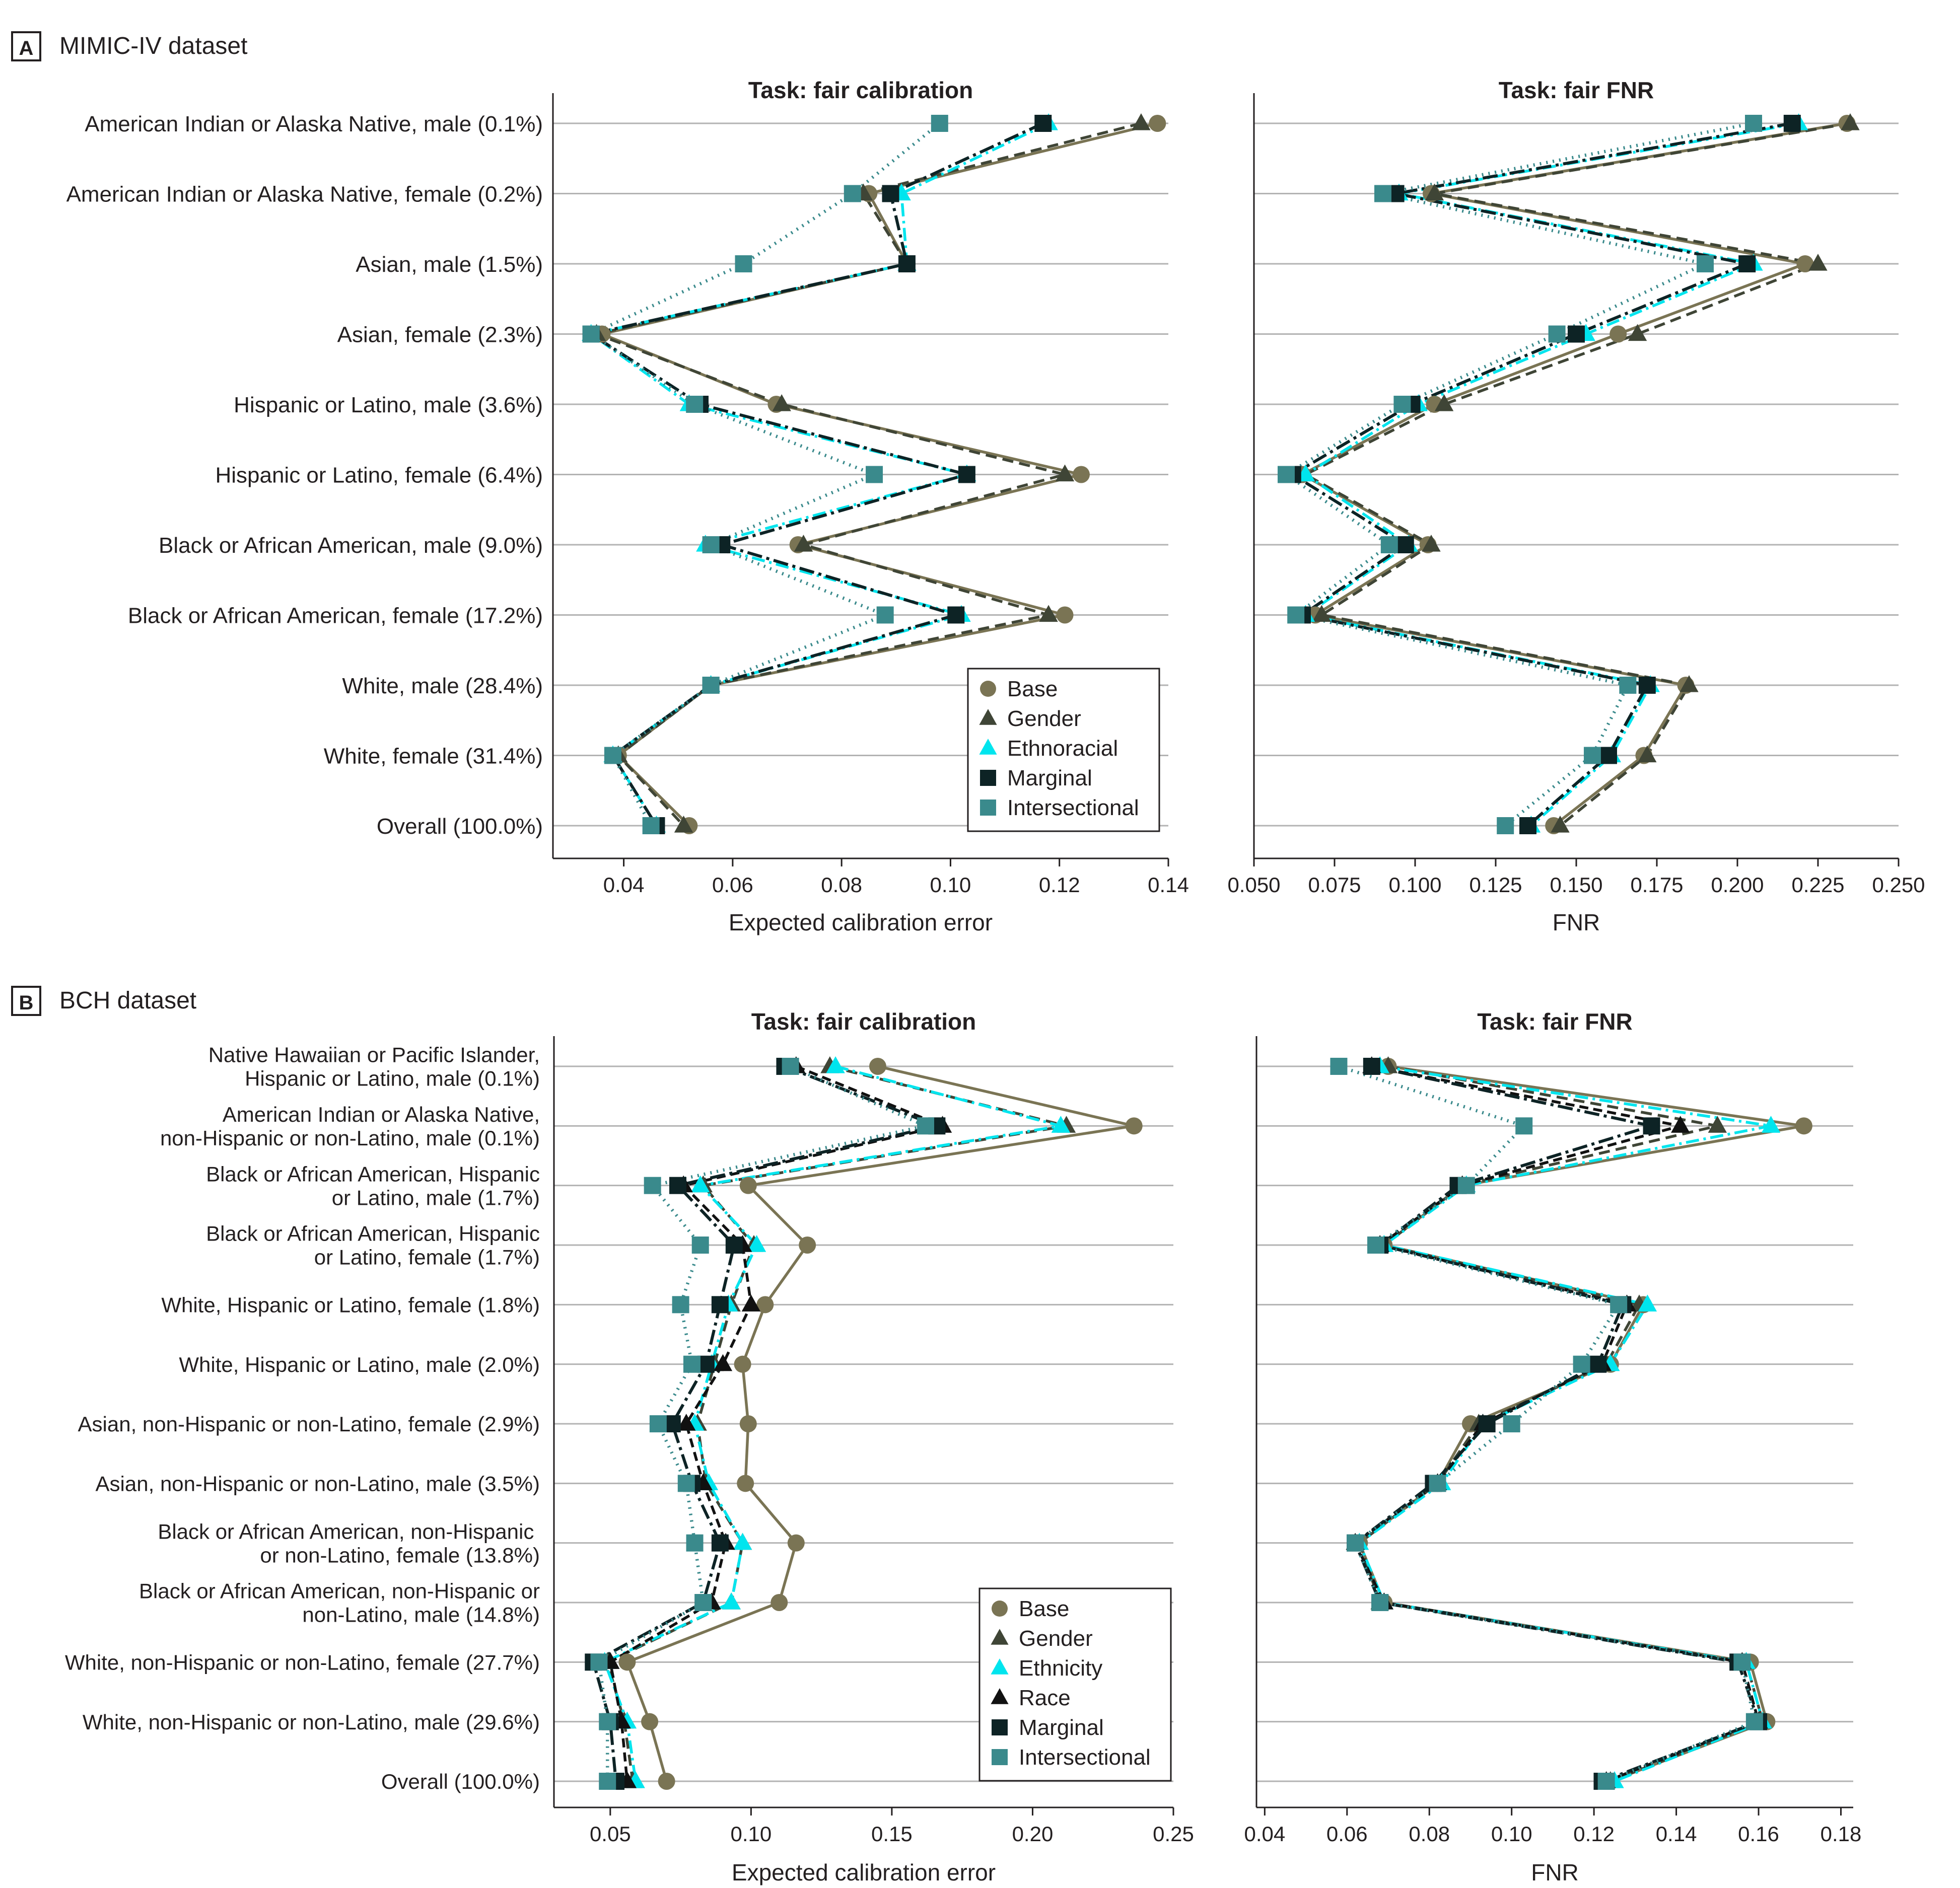 The height and width of the screenshot is (1888, 1960). I want to click on panel-a-title: MIMIC-IV dataset, so click(153, 46).